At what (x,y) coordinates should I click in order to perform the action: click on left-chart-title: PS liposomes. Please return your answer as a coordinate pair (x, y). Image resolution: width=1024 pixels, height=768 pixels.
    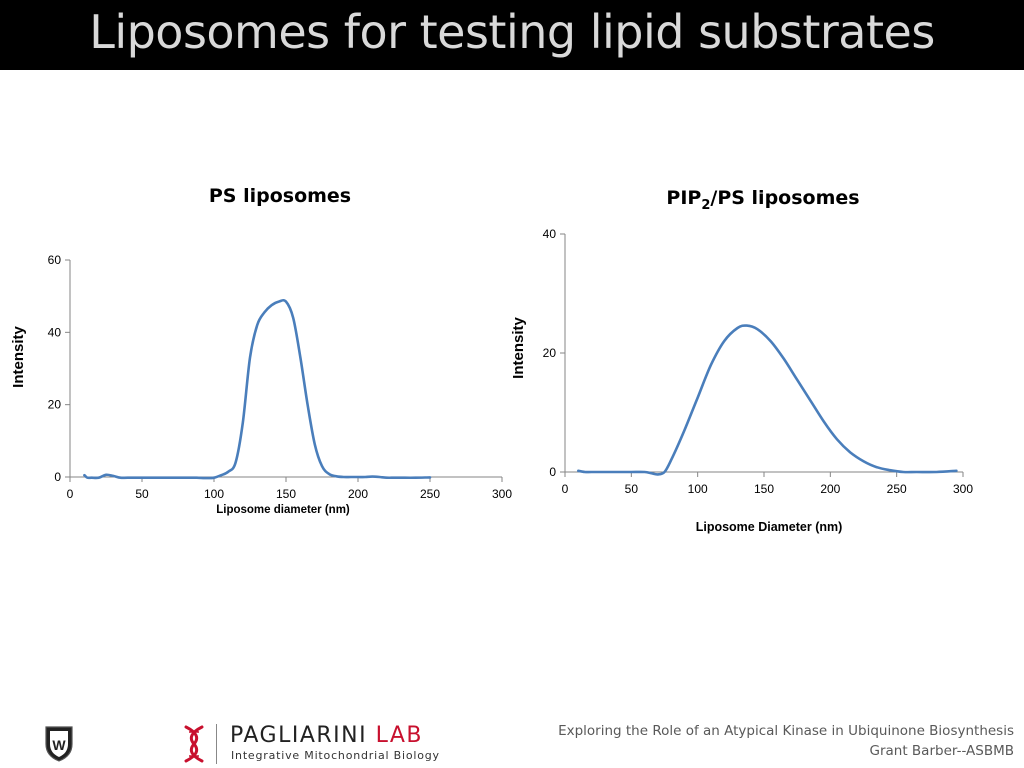
    Looking at the image, I should click on (280, 196).